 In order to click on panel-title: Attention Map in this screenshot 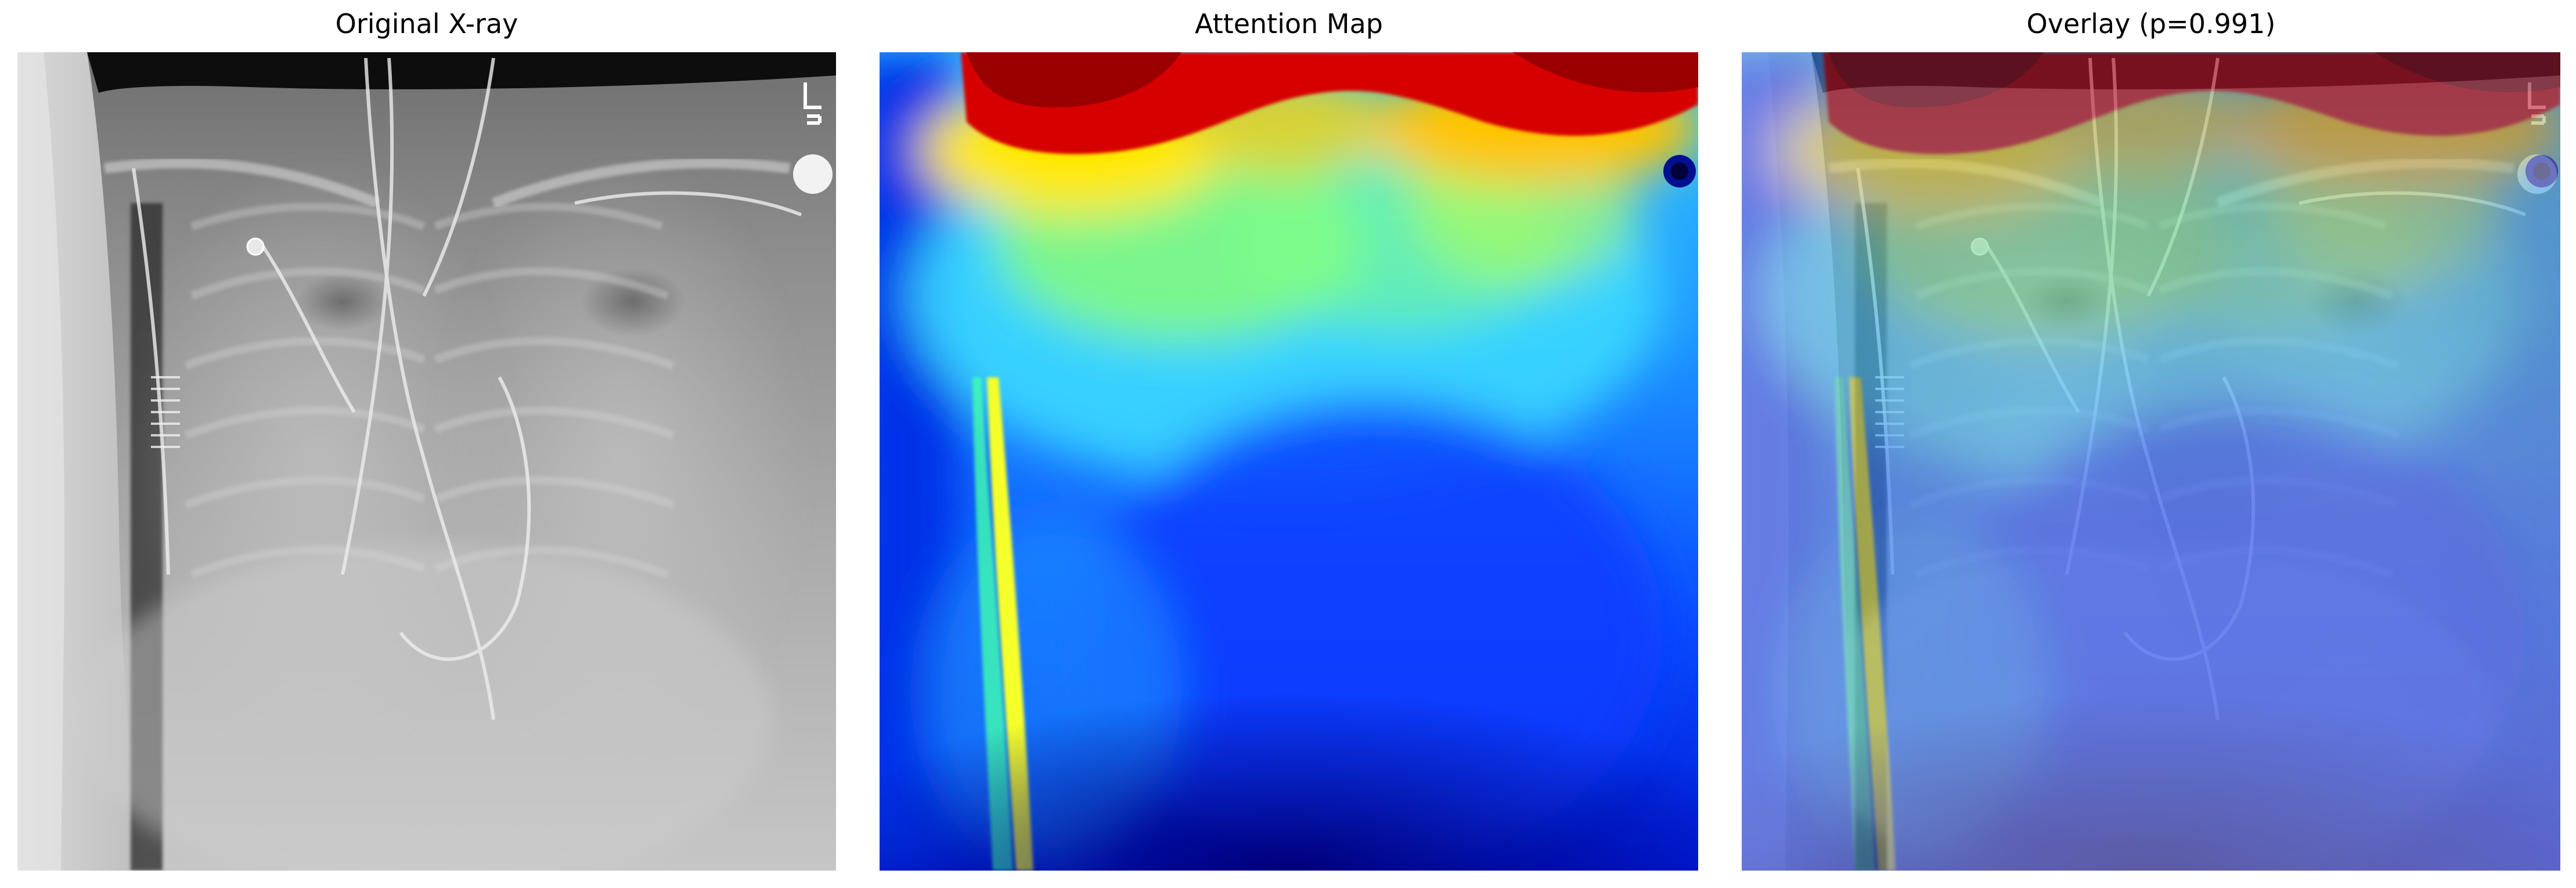, I will do `click(1289, 23)`.